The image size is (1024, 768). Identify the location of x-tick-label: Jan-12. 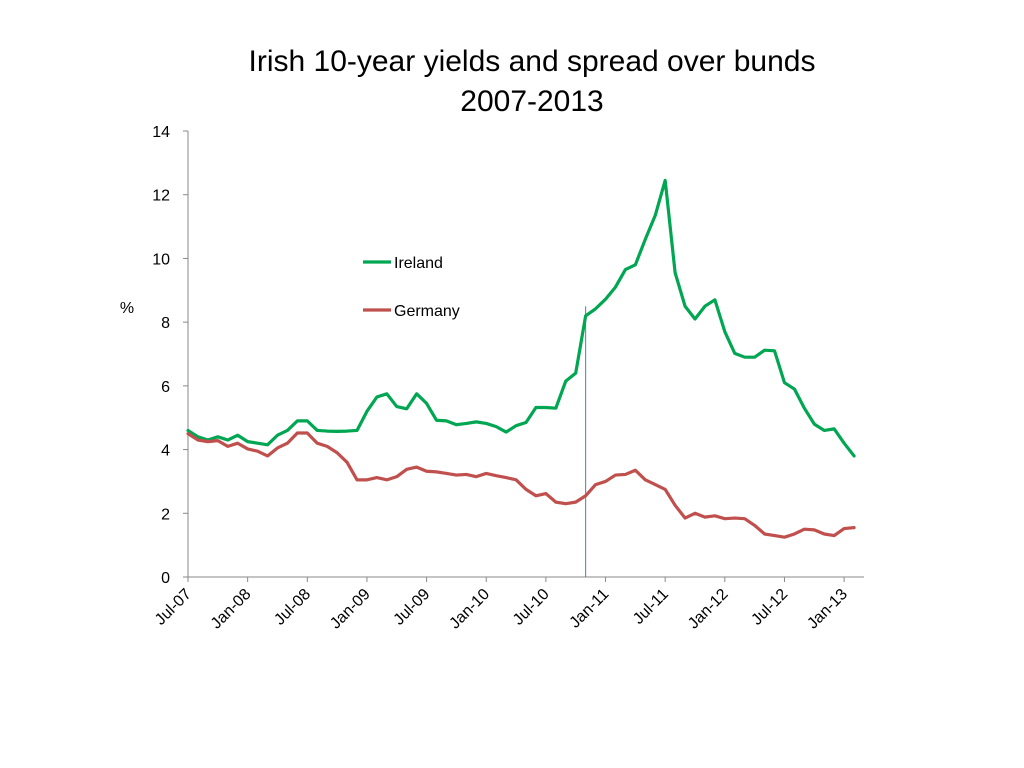
(708, 609).